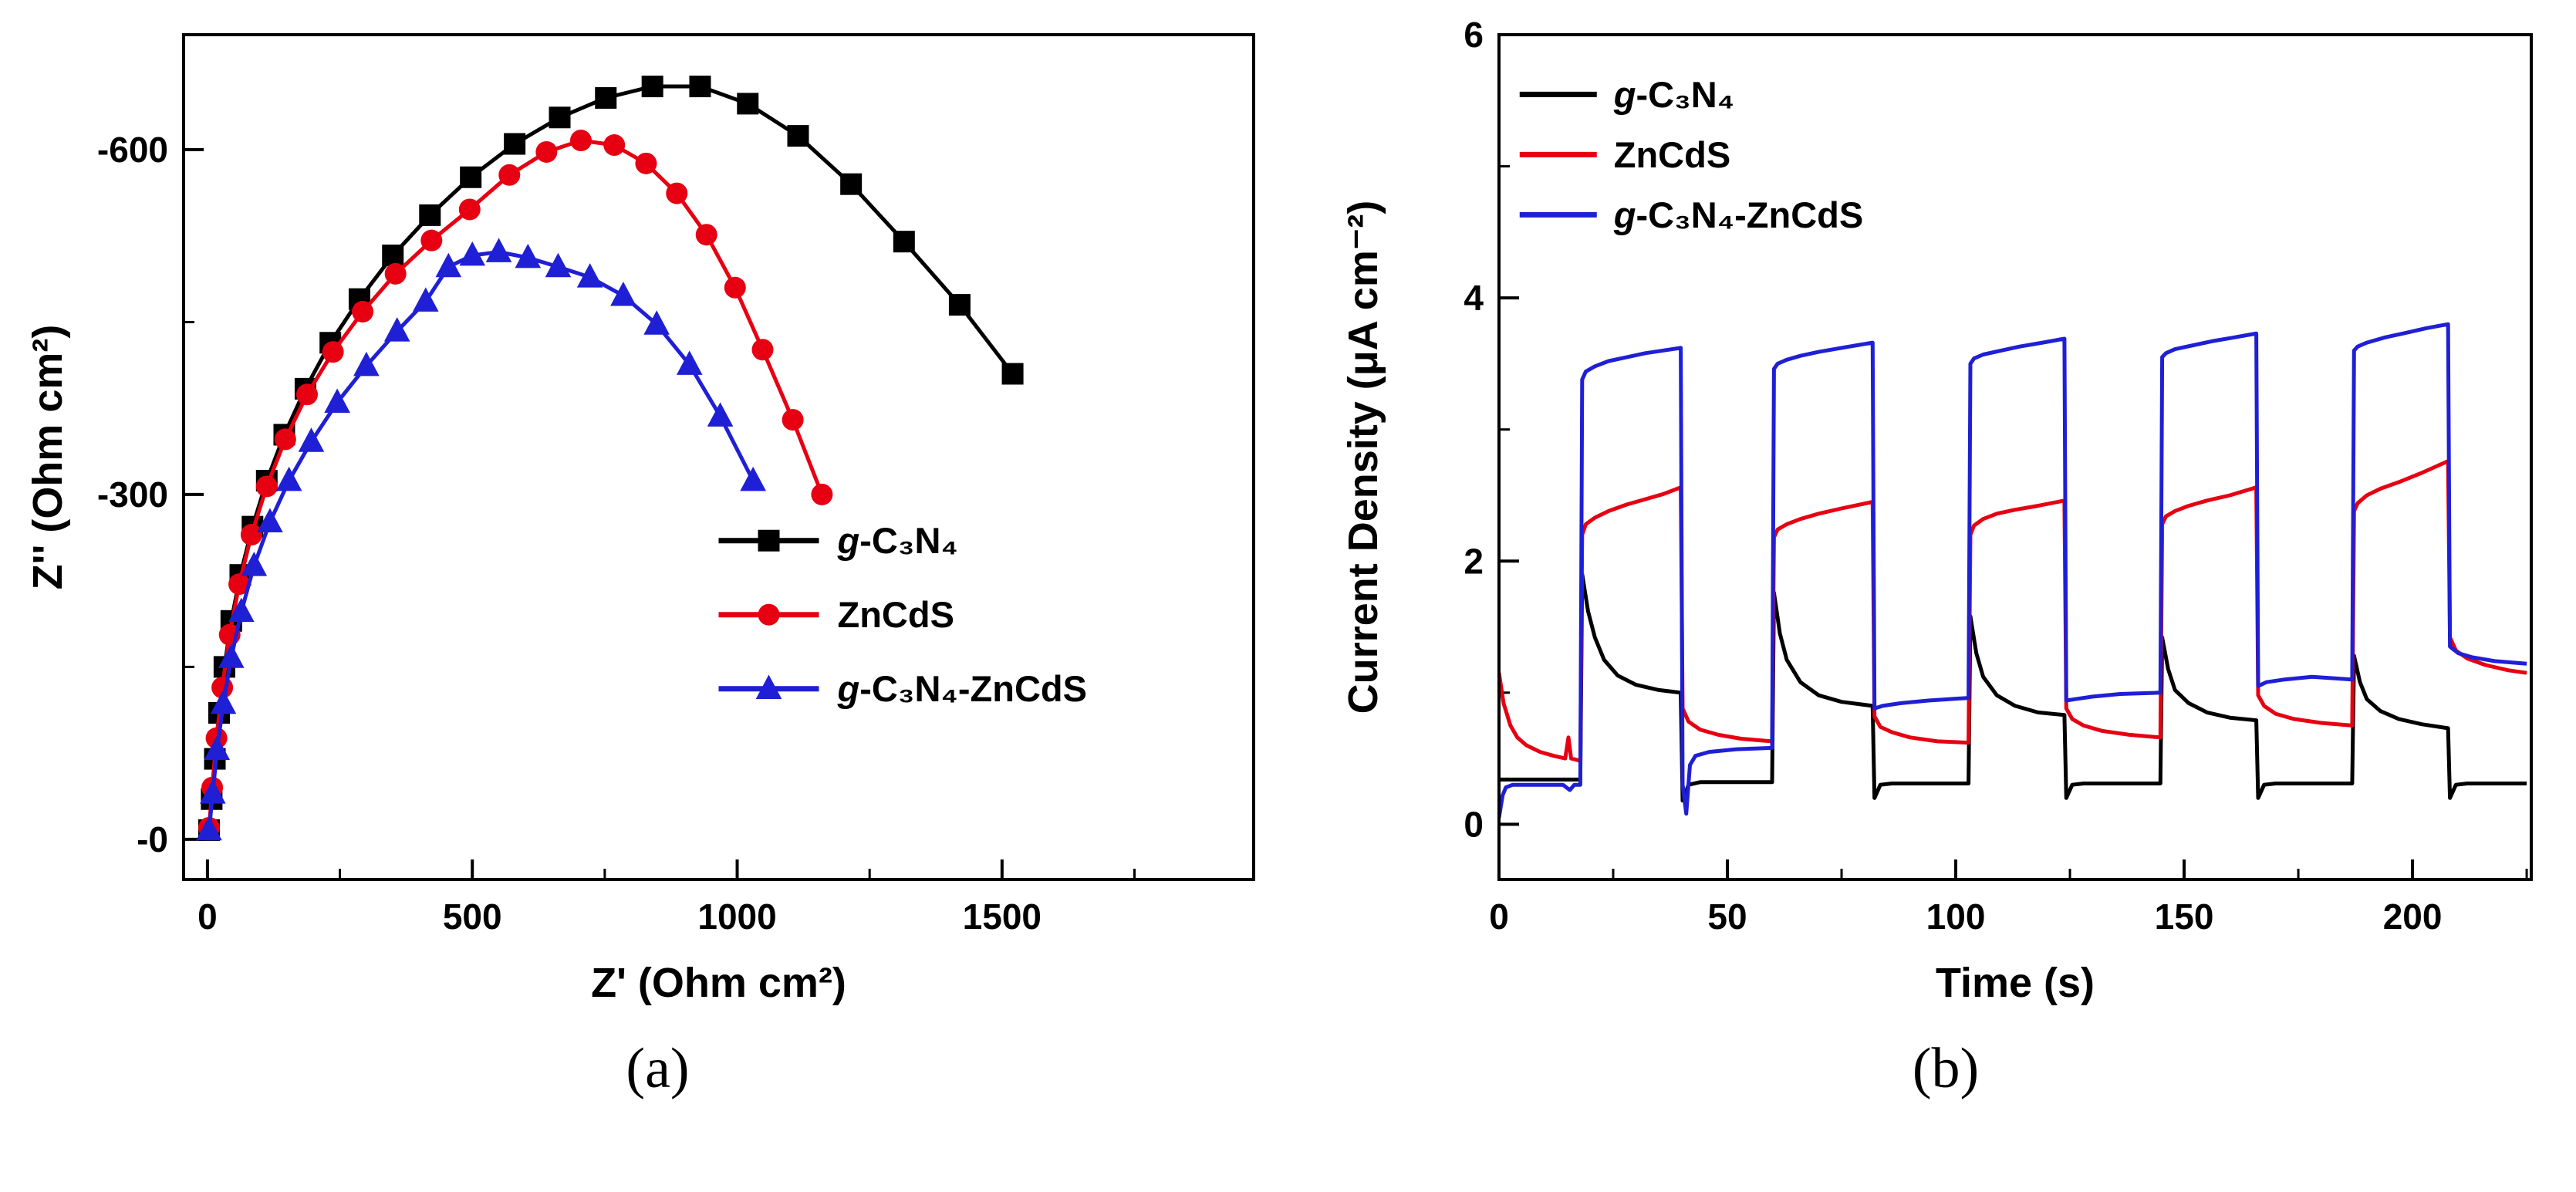  What do you see at coordinates (1946, 1068) in the screenshot?
I see `panel-b-label: (b)` at bounding box center [1946, 1068].